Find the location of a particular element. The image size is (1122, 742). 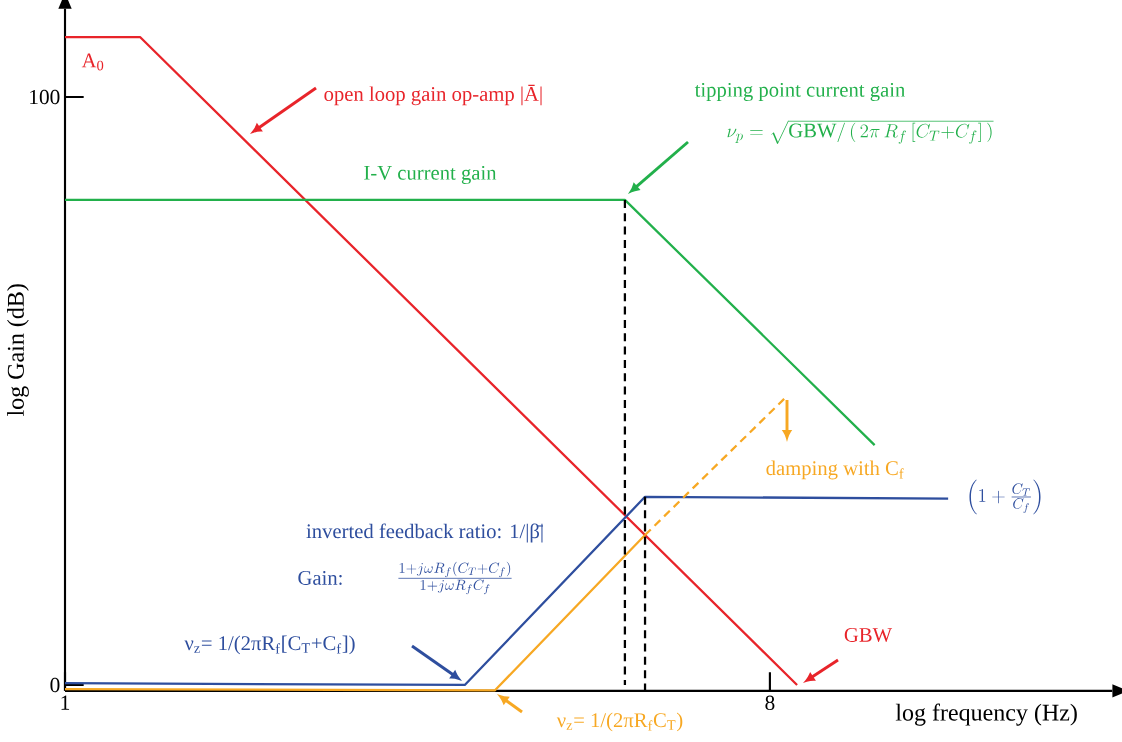

x-axis-title: log frequency (Hz) is located at coordinates (986, 714).